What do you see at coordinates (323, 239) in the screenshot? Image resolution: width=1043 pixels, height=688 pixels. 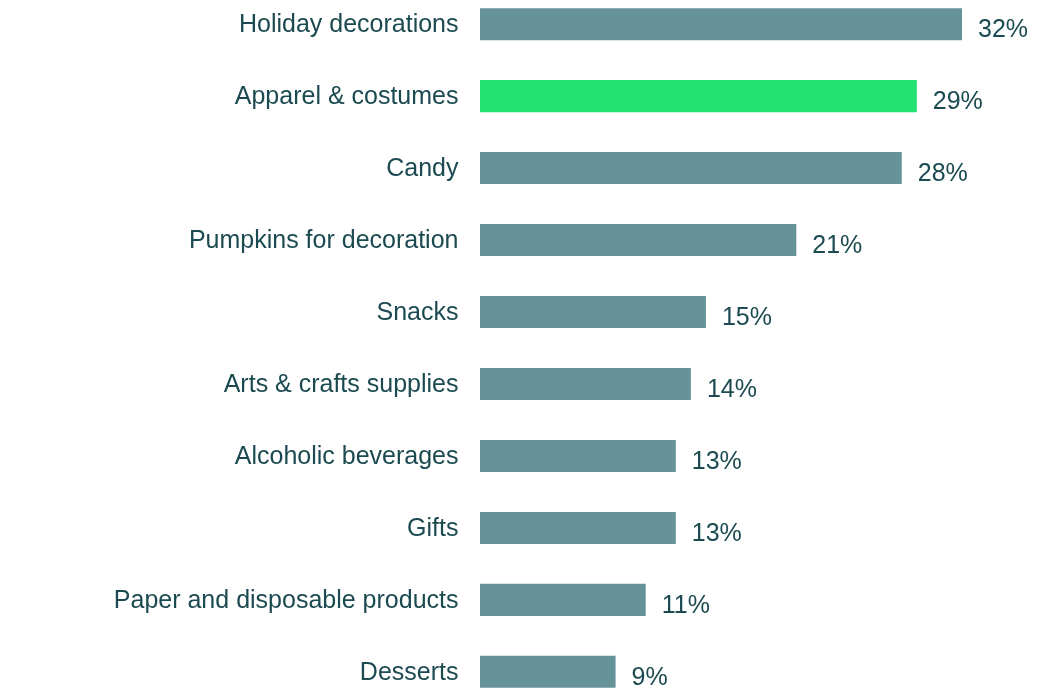 I see `y-tick-label: Pumpkins for decoration` at bounding box center [323, 239].